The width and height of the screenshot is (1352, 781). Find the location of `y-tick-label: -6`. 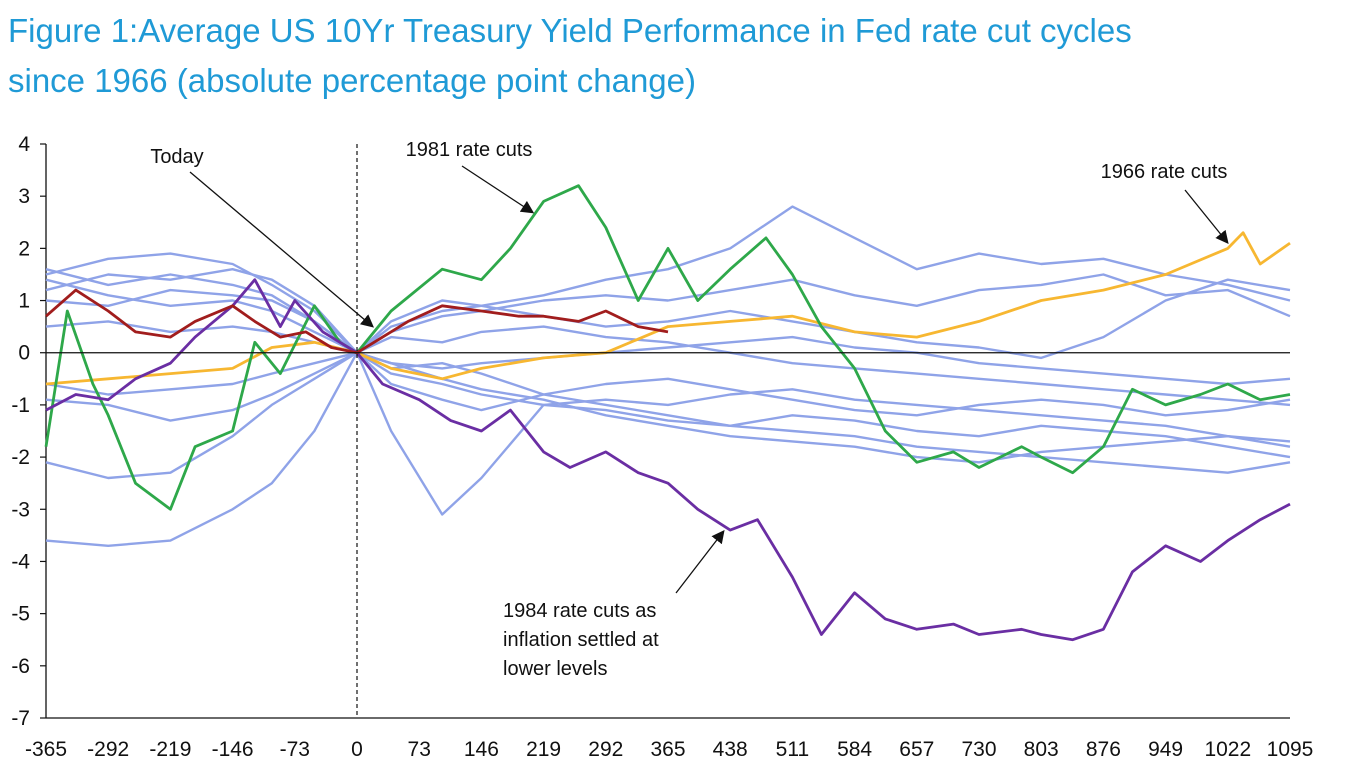

y-tick-label: -6 is located at coordinates (20, 666).